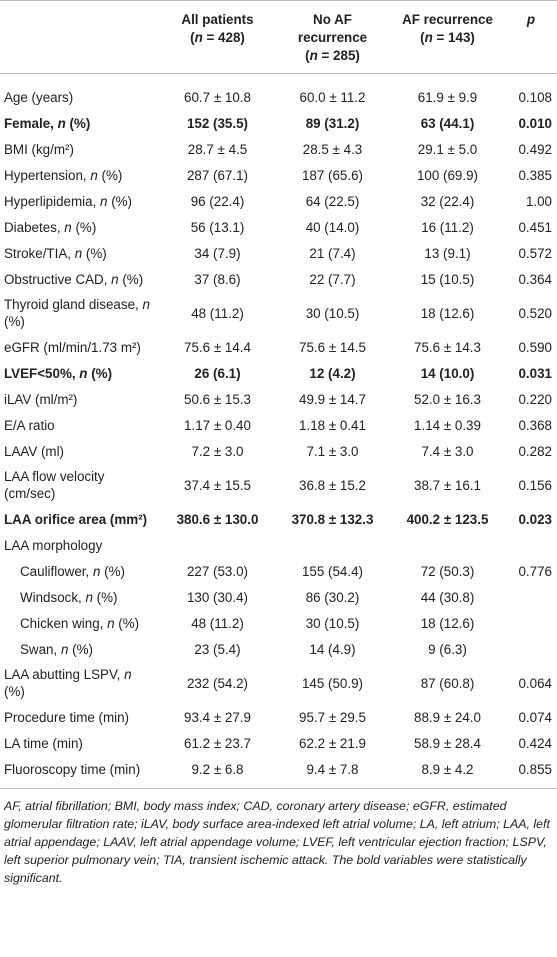 This screenshot has height=957, width=557. I want to click on cell-value: 93.4 ± 27.9, so click(217, 717).